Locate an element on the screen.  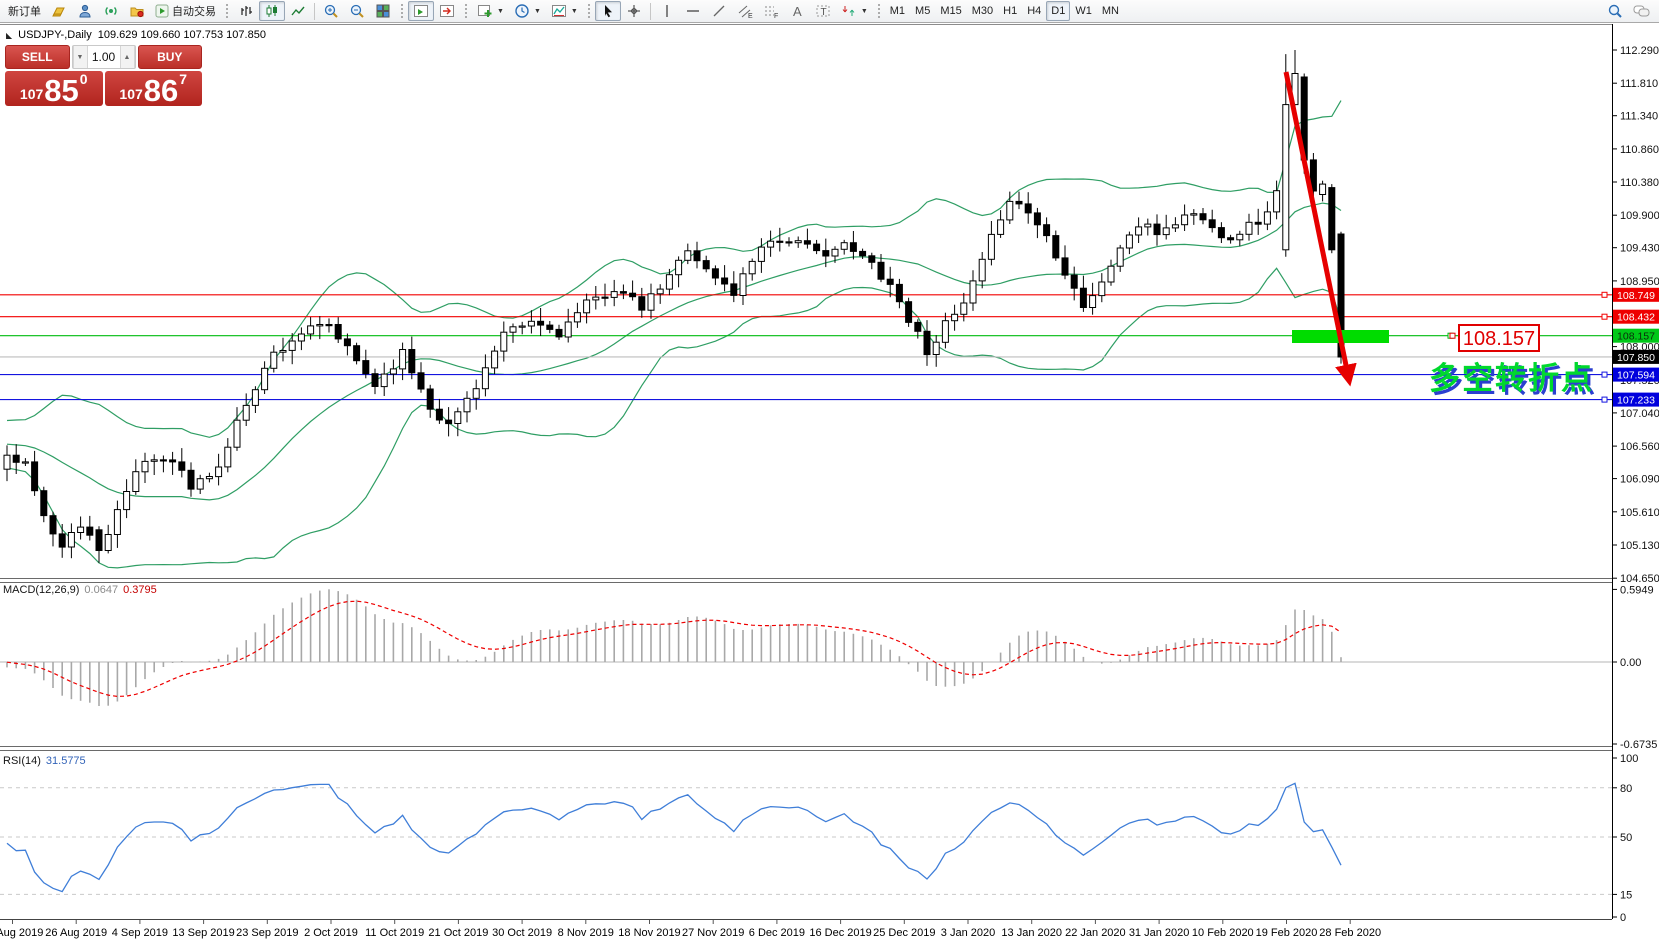
auto-trading-button: 自动交易 is located at coordinates (185, 11).